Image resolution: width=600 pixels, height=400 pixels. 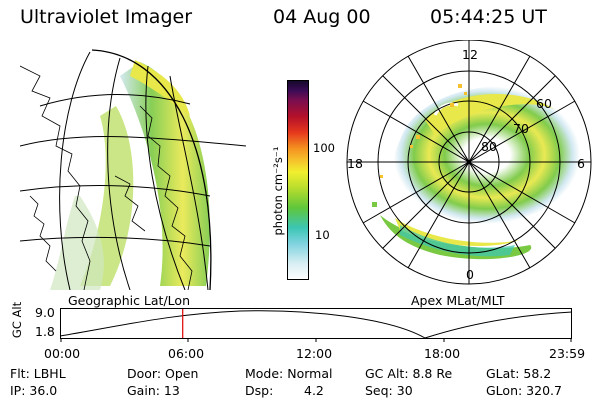 I want to click on altitude-ylabel: GC Alt, so click(x=17, y=320).